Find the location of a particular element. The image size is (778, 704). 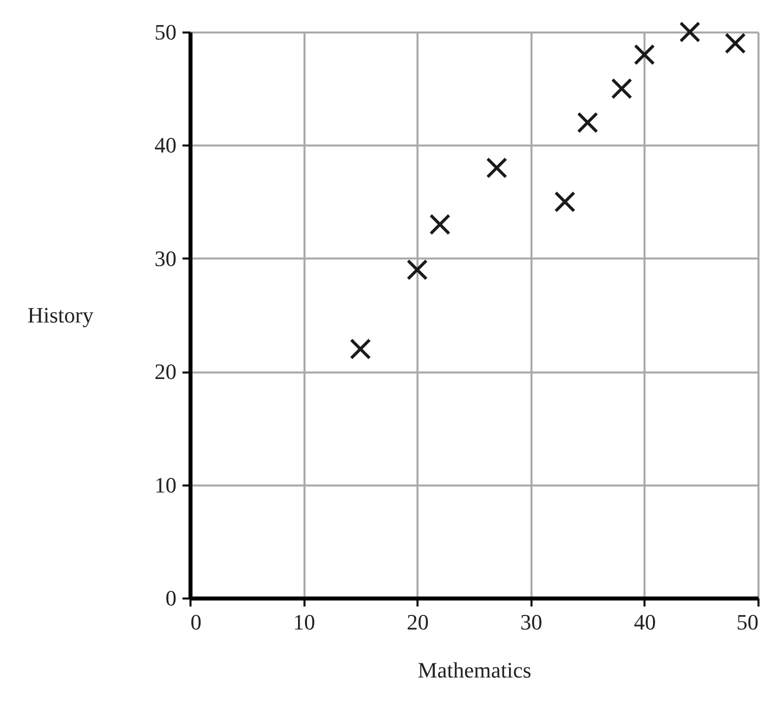

x-tick-label: 40 is located at coordinates (645, 622).